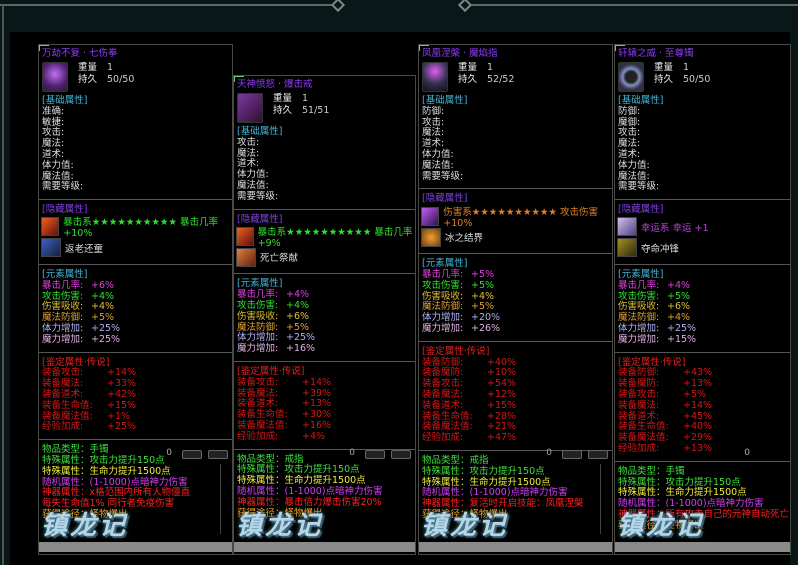  I want to click on basic-attribute: 防御:, so click(629, 111).